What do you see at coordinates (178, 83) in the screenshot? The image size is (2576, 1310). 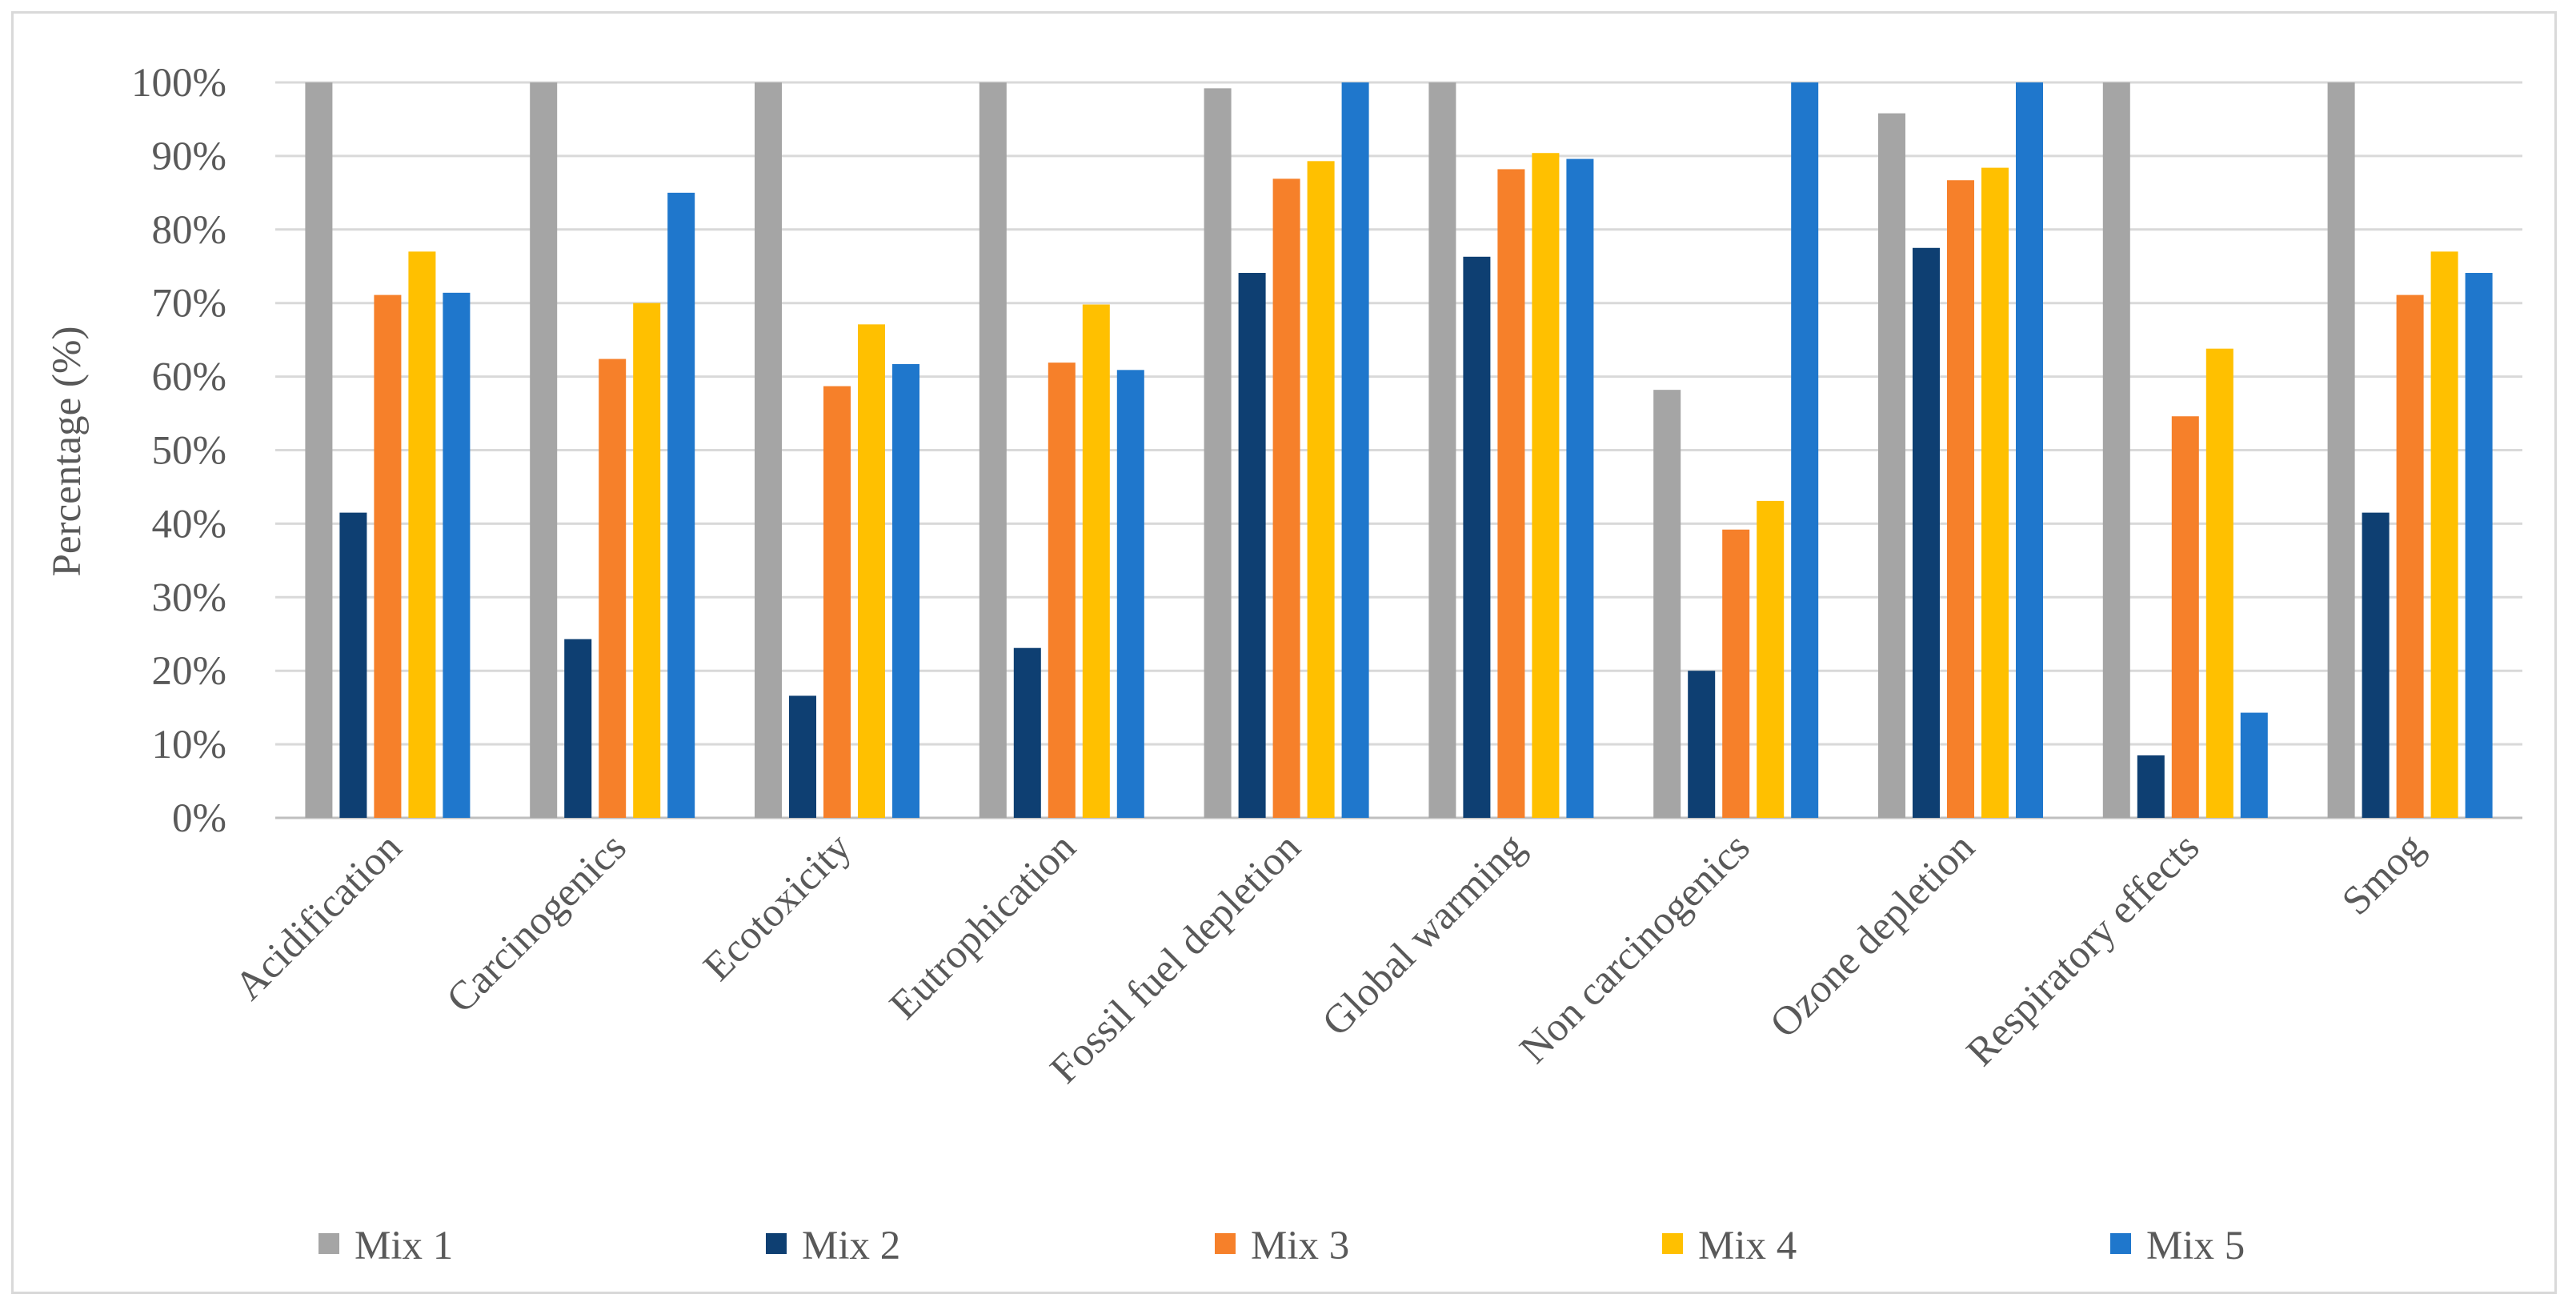 I see `y-tick-label: 100%` at bounding box center [178, 83].